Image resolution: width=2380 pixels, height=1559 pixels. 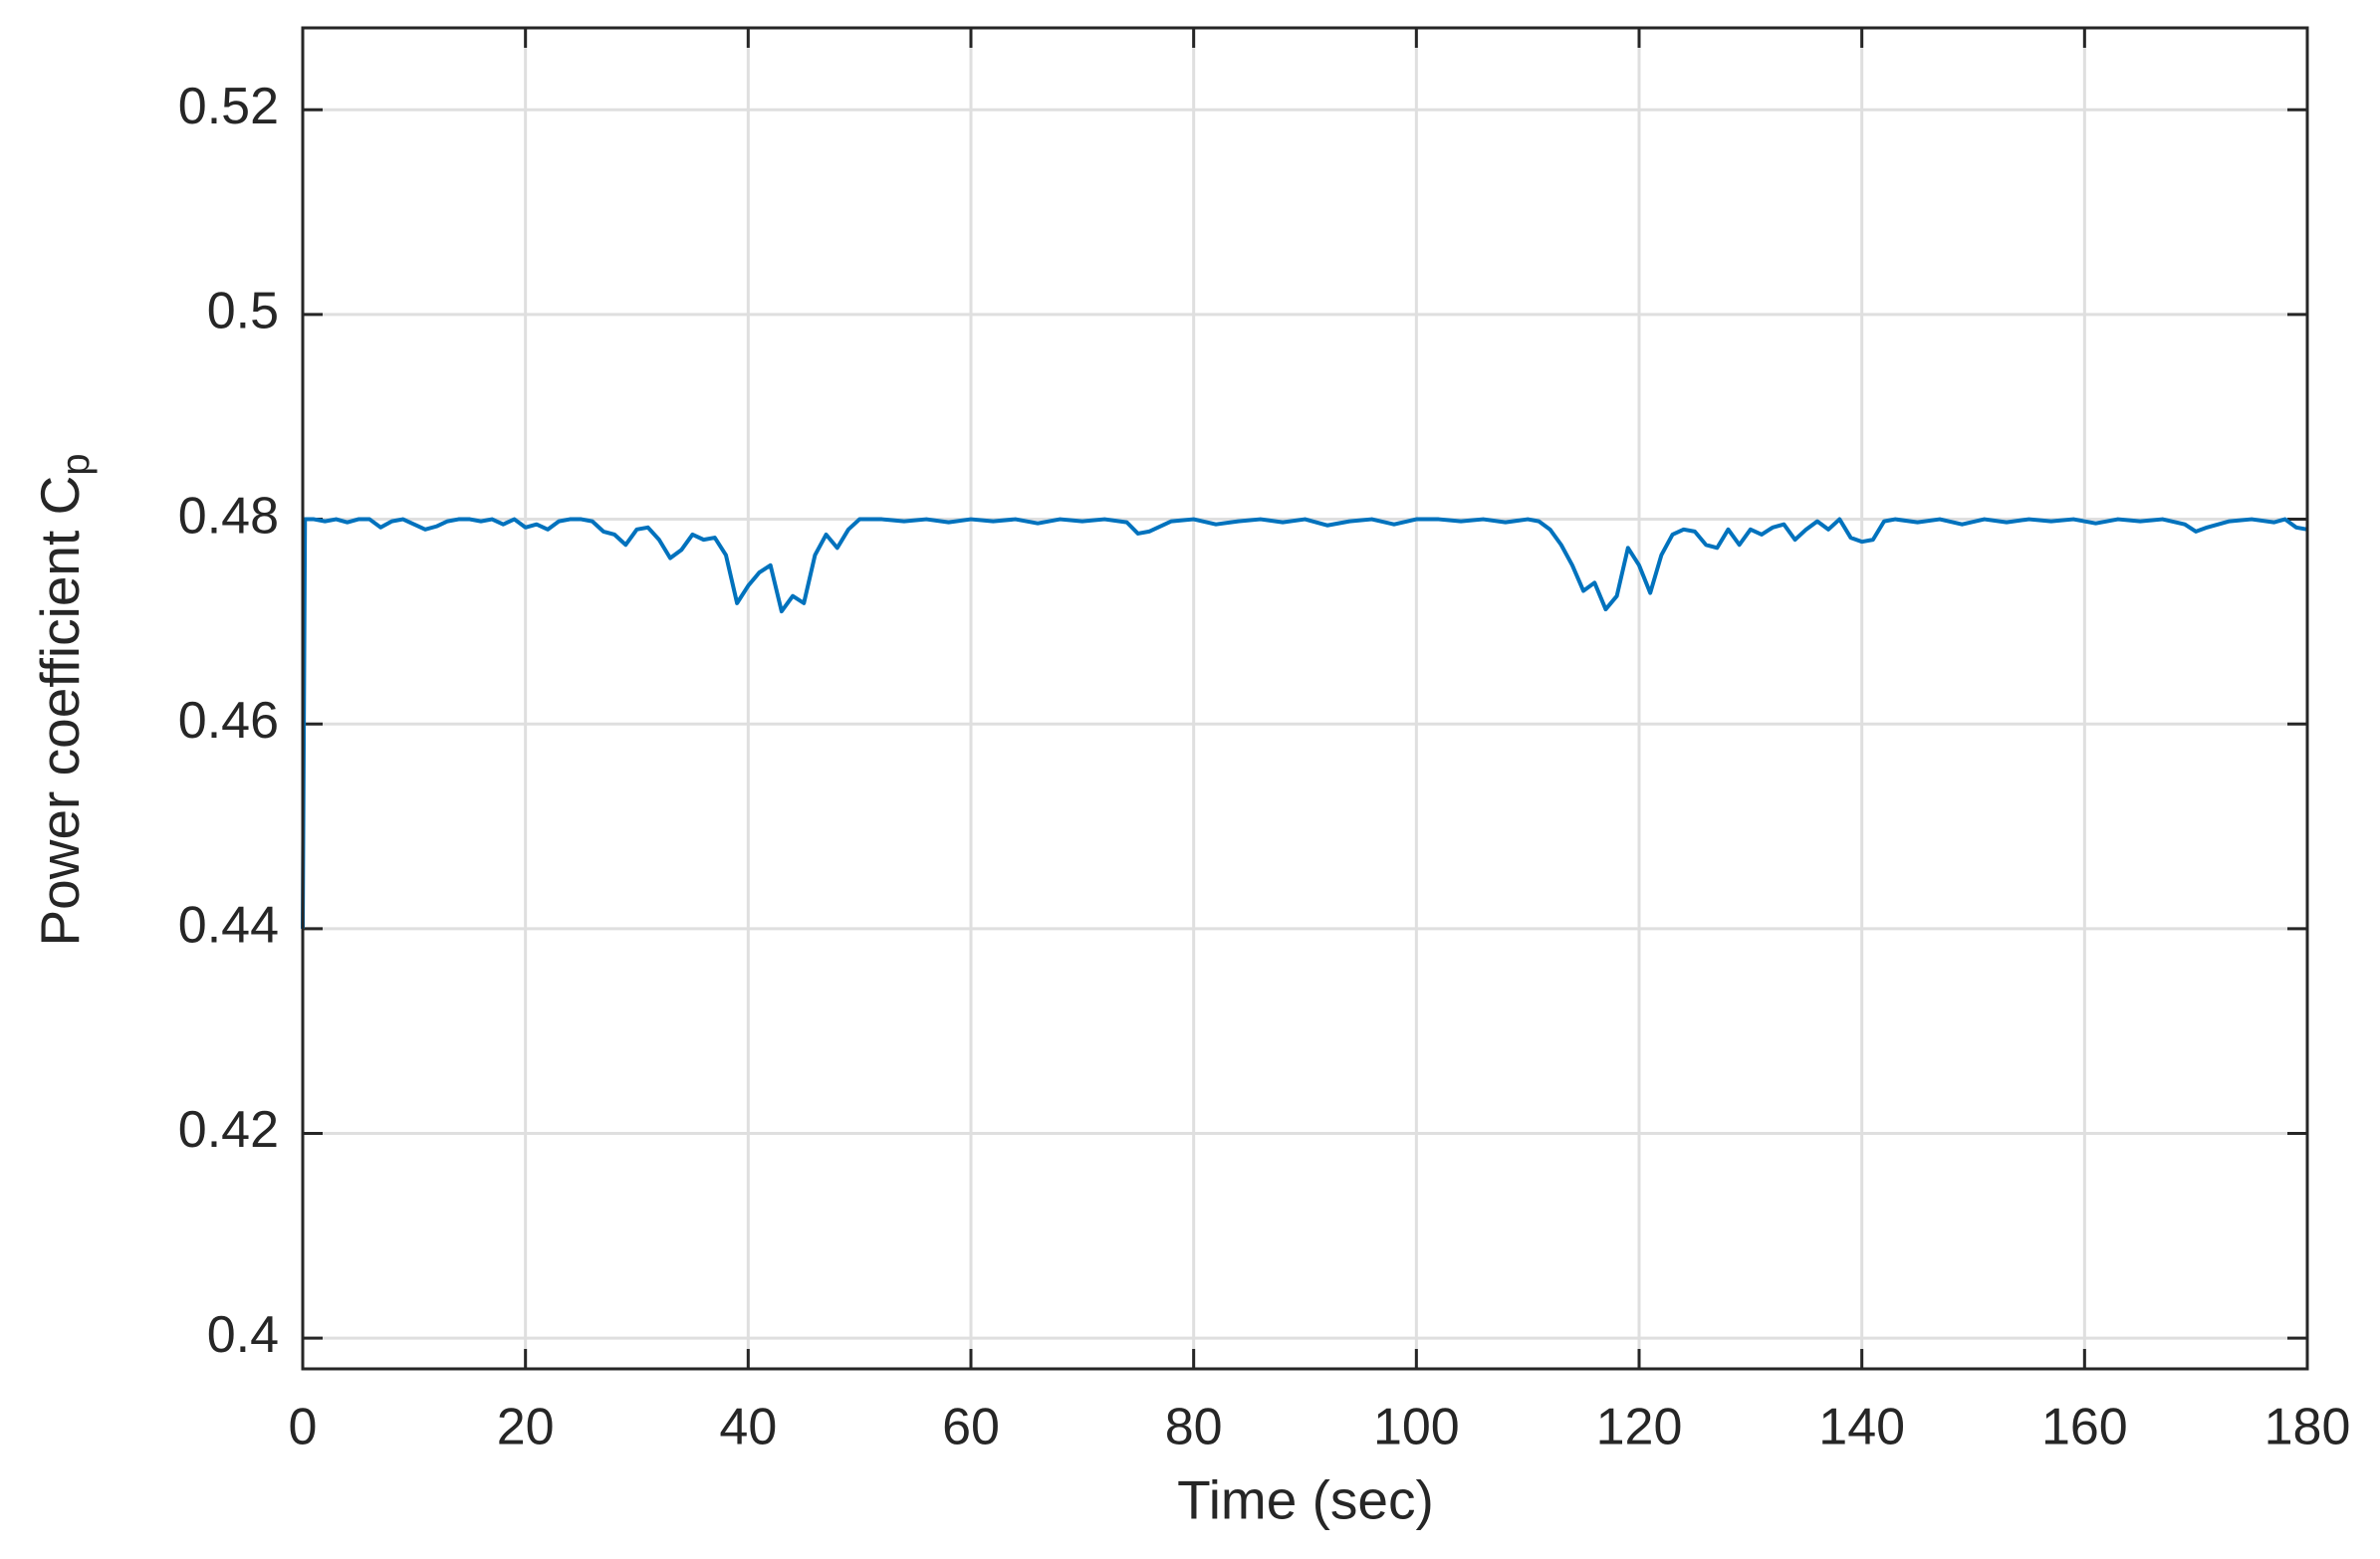 What do you see at coordinates (1861, 1427) in the screenshot?
I see `x-tick-label: 140` at bounding box center [1861, 1427].